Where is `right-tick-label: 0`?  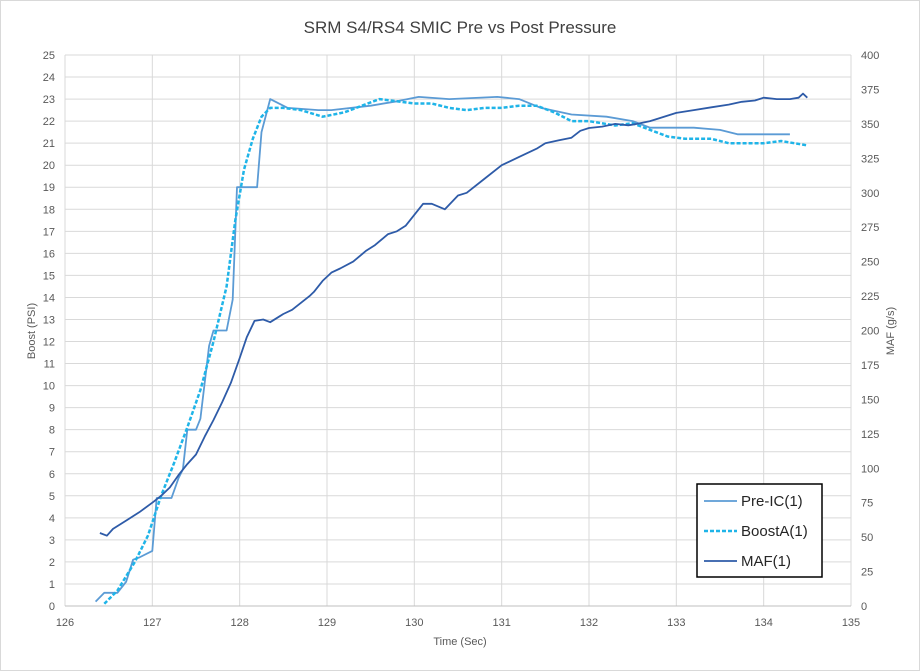 right-tick-label: 0 is located at coordinates (864, 607).